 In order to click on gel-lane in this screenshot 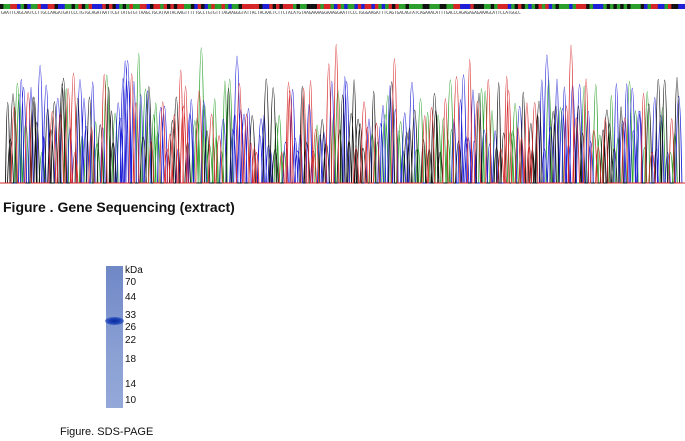, I will do `click(114, 337)`.